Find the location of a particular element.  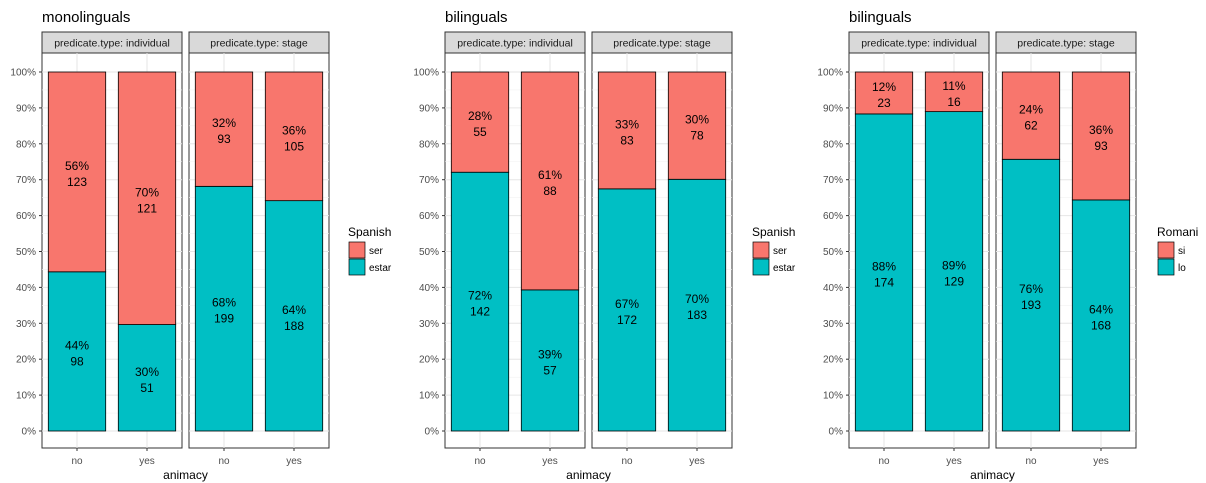

y-tick-label: 30% is located at coordinates (833, 324).